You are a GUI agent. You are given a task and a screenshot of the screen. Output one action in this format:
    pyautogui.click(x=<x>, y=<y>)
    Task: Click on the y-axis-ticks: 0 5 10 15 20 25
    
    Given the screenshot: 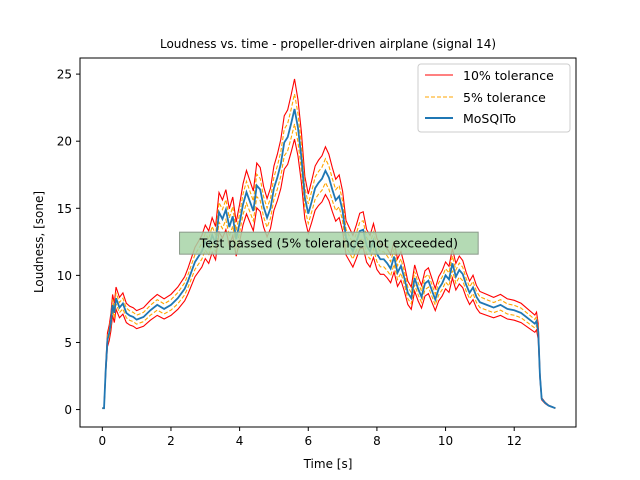 What is the action you would take?
    pyautogui.click(x=68, y=242)
    